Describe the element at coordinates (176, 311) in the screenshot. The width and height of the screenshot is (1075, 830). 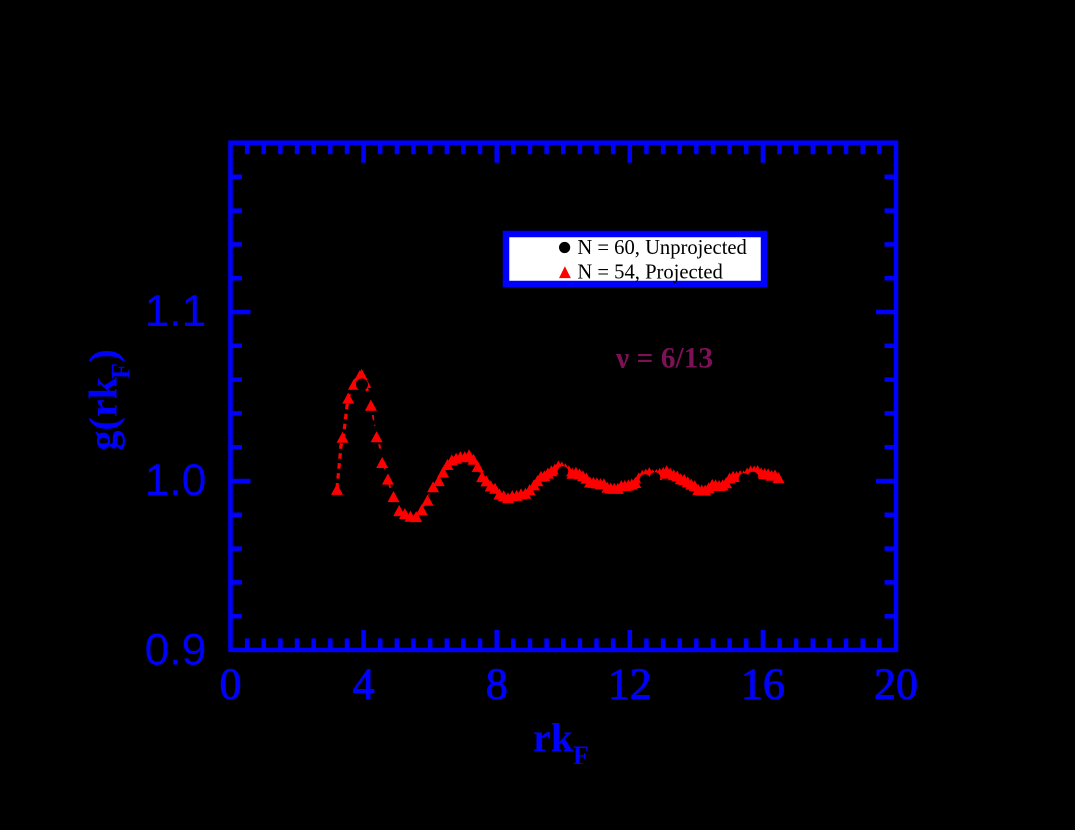
I see `svg-text: 1.1` at that location.